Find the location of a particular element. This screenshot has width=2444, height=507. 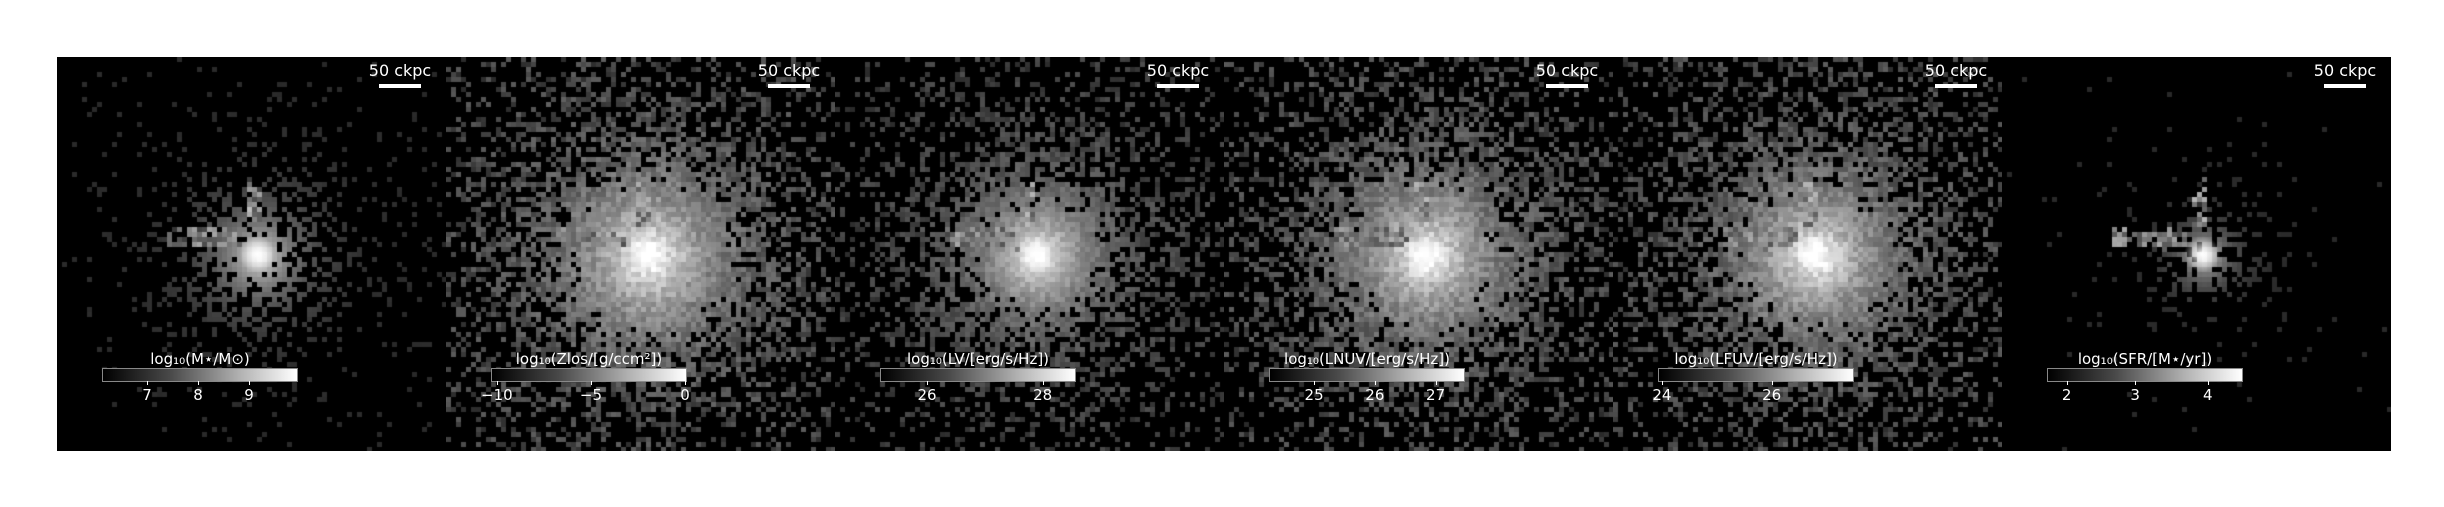

colorbar: log₁₀(Zlos/[g/ccm²]) −10 −5 0 is located at coordinates (585, 377).